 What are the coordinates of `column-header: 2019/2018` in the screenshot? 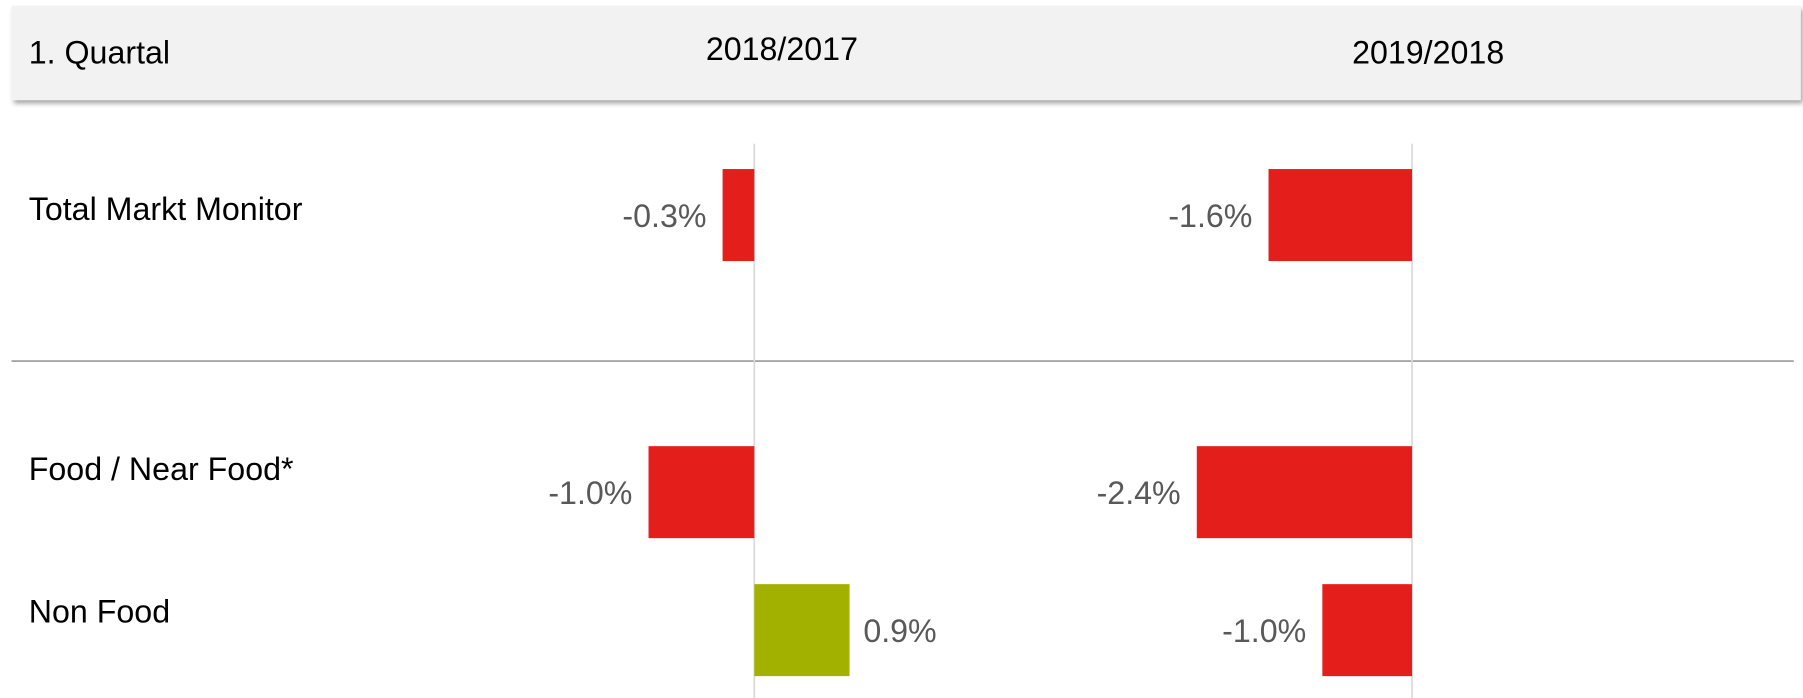 It's located at (1428, 53).